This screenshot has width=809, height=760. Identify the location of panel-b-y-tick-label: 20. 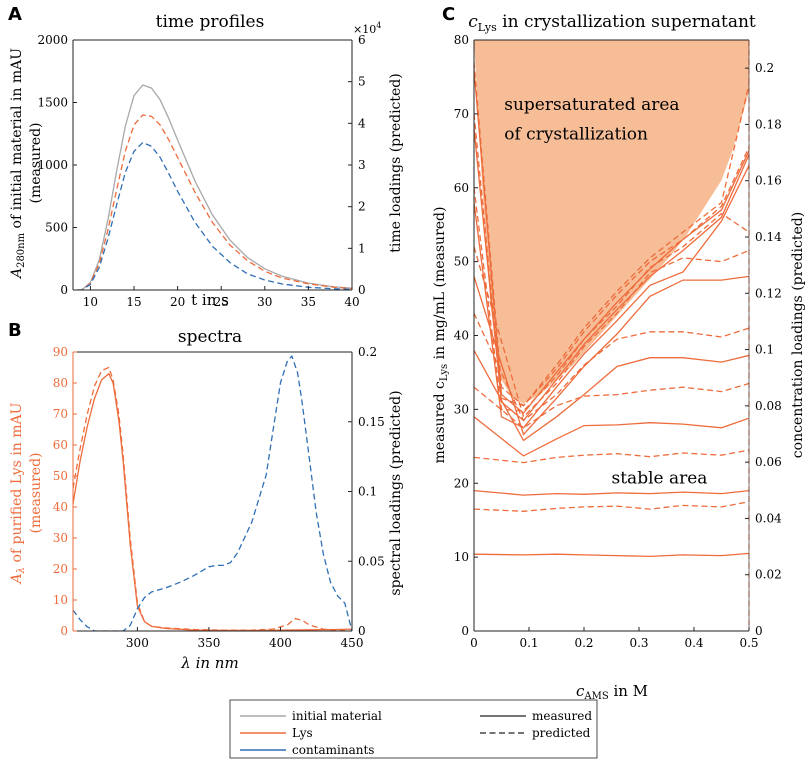
(60, 569).